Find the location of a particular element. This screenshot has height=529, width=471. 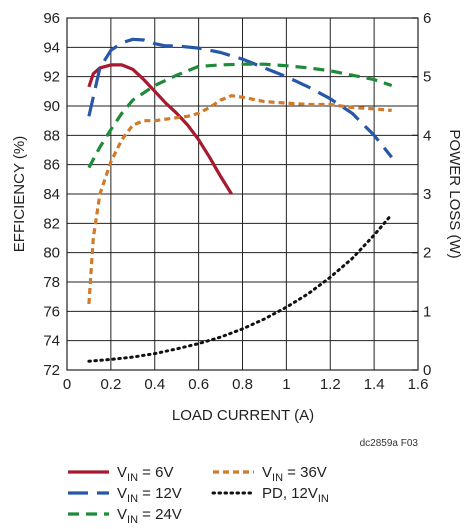

y-tick-label: 78 is located at coordinates (51, 282).